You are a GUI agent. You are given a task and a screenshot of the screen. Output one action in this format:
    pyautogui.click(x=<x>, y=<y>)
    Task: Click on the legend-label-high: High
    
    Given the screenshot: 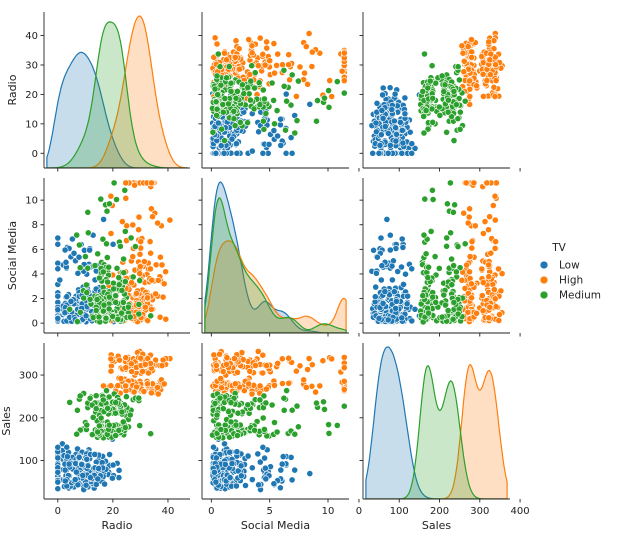 What is the action you would take?
    pyautogui.click(x=571, y=281)
    